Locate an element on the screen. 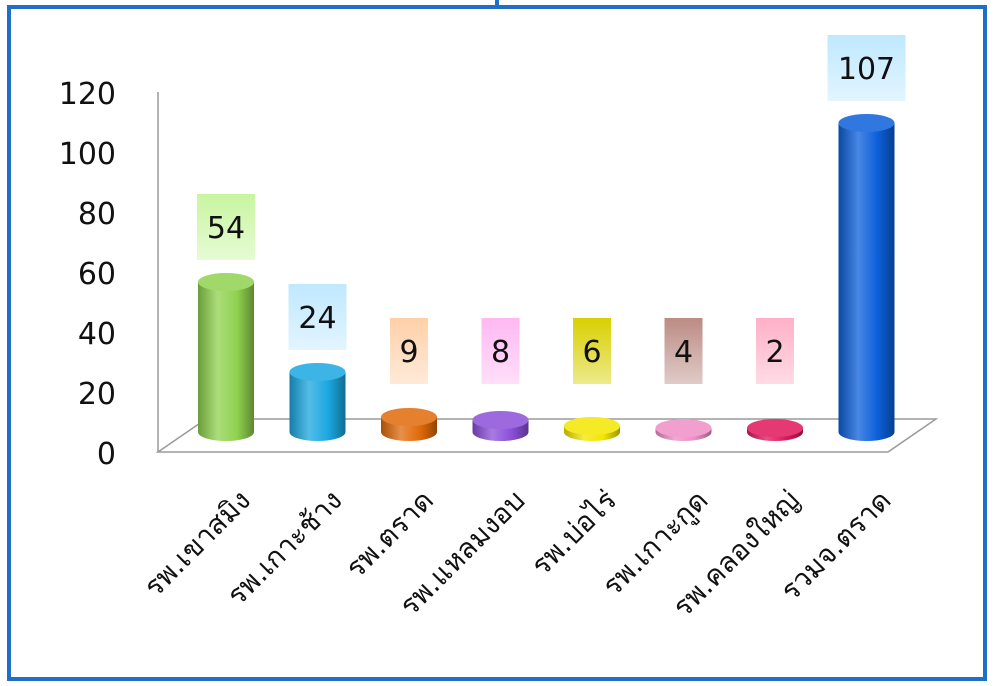 The width and height of the screenshot is (994, 686). floor-plane is located at coordinates (547, 435).